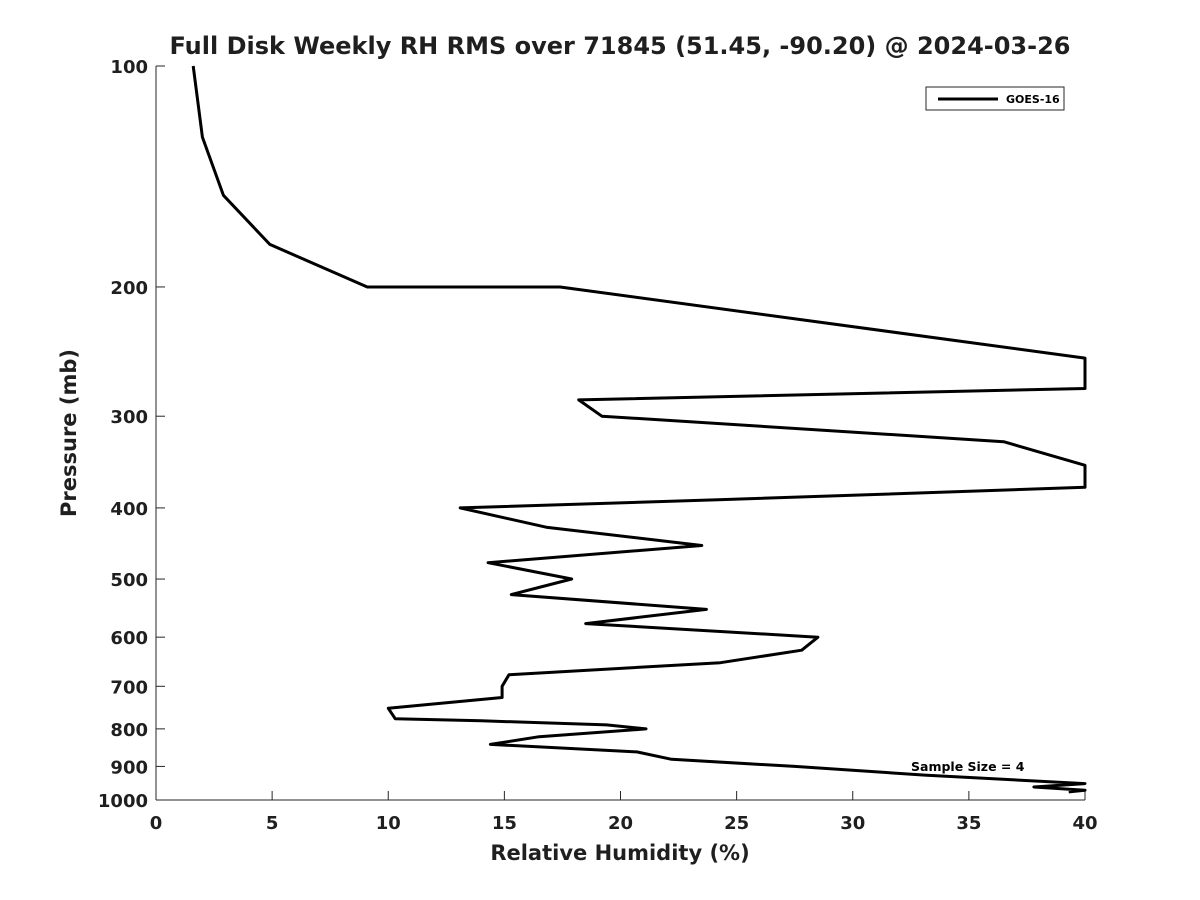  Describe the element at coordinates (620, 823) in the screenshot. I see `x-tick-label: 20` at that location.